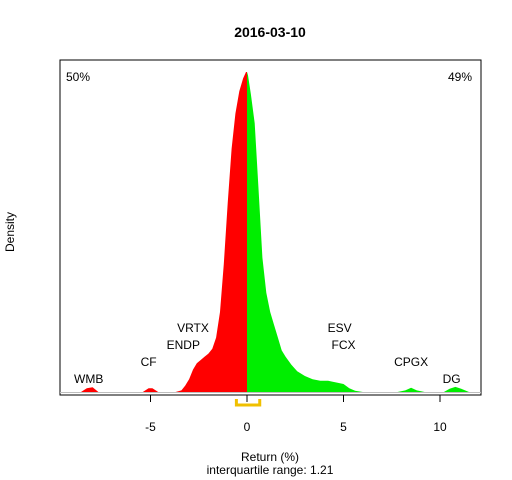 This screenshot has height=480, width=512. What do you see at coordinates (247, 427) in the screenshot?
I see `x-tick-label: 0` at bounding box center [247, 427].